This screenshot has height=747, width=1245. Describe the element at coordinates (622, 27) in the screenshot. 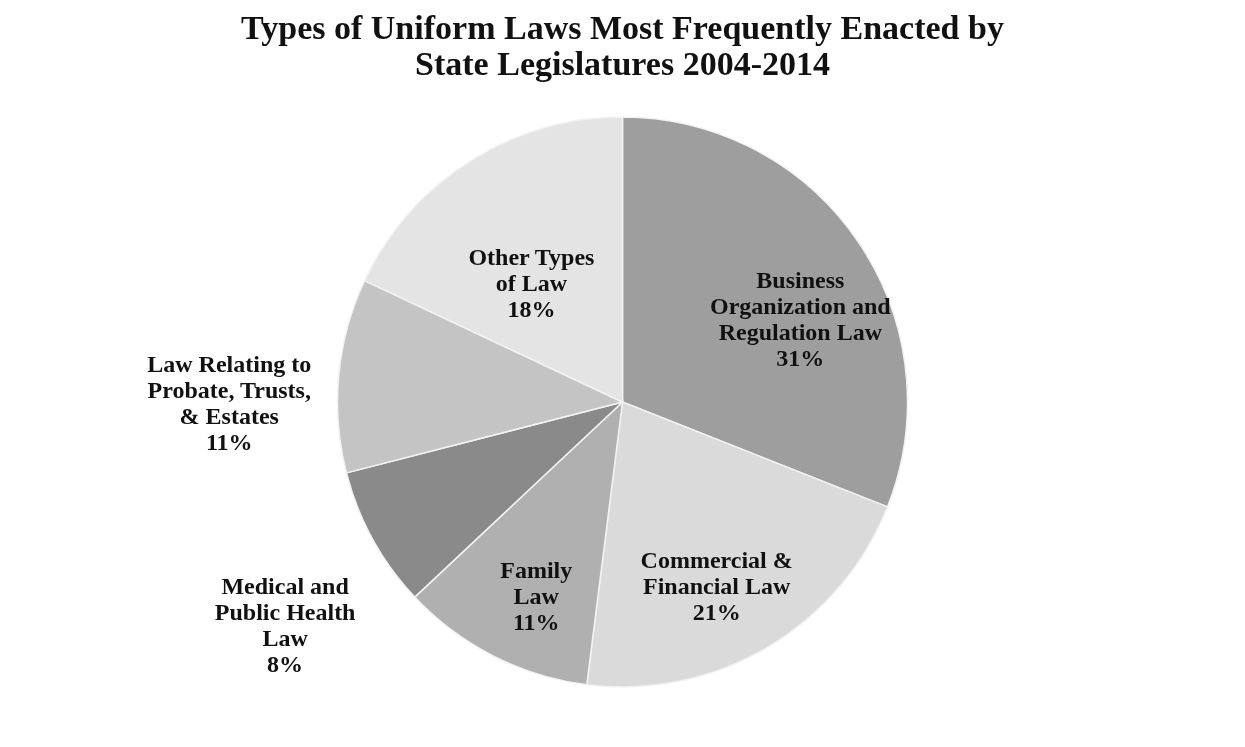

I see `text: Types of Uniform Laws Most Frequently Enacted by` at that location.